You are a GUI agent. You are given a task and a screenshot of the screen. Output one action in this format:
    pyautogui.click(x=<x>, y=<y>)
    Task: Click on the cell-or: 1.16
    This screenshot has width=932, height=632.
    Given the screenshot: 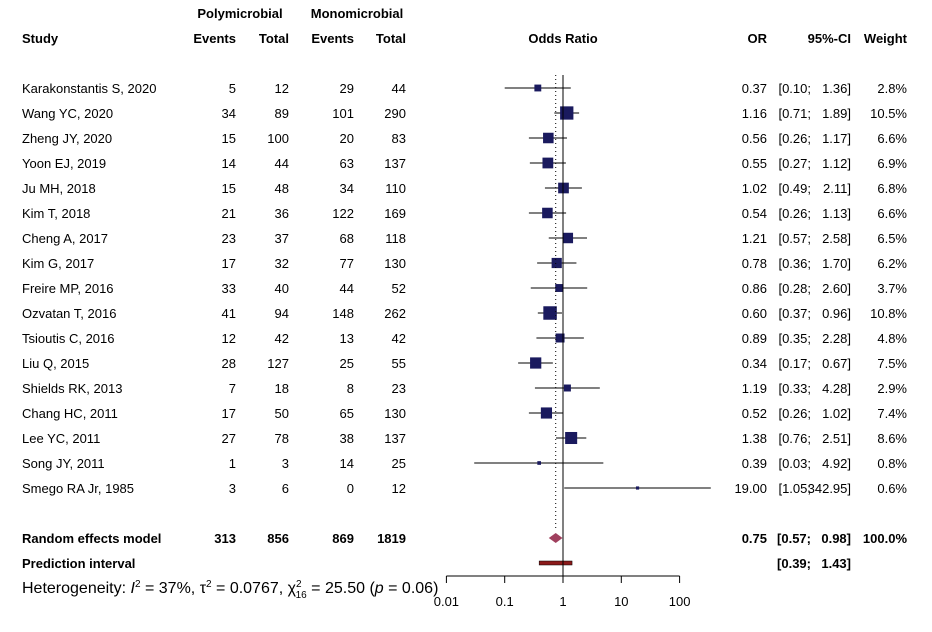 What is the action you would take?
    pyautogui.click(x=754, y=113)
    